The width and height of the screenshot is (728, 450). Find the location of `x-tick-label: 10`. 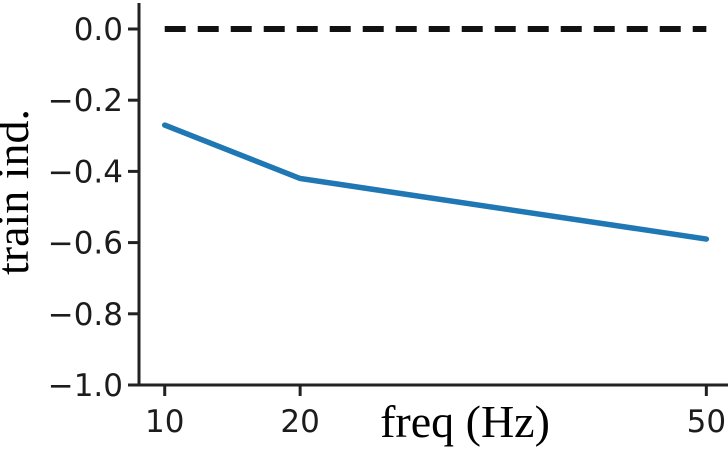

x-tick-label: 10 is located at coordinates (164, 422).